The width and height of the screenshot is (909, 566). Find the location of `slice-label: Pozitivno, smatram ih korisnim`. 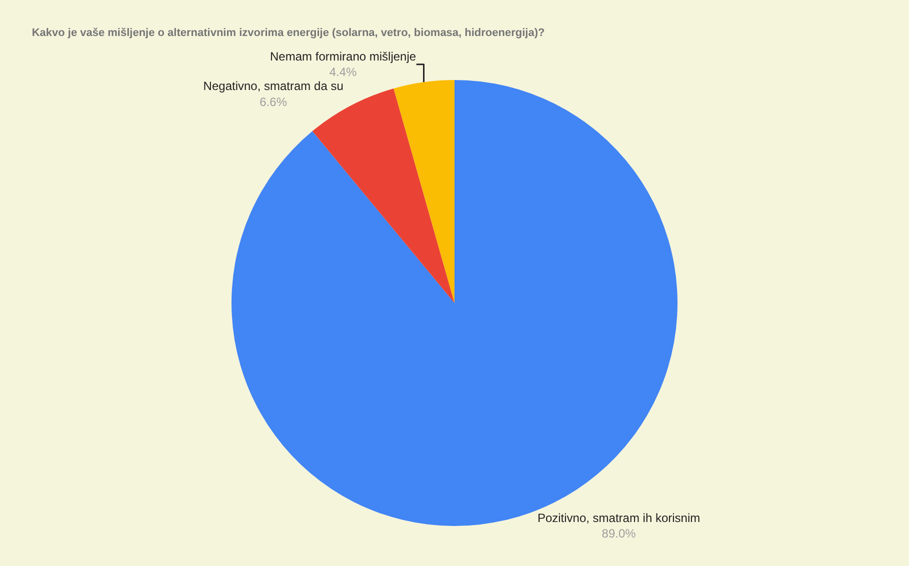

slice-label: Pozitivno, smatram ih korisnim is located at coordinates (618, 518).